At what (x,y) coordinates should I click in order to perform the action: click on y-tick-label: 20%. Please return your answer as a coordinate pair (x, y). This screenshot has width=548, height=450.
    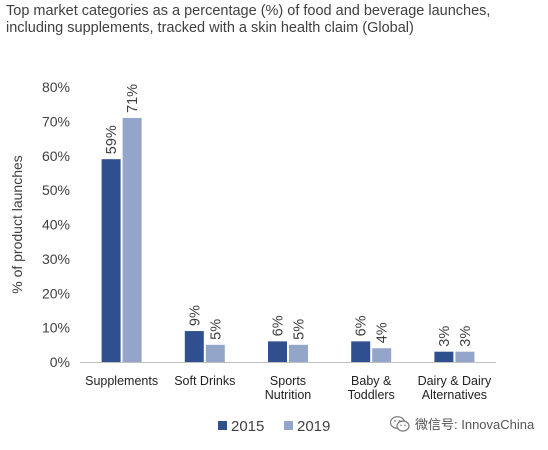
    Looking at the image, I should click on (56, 293).